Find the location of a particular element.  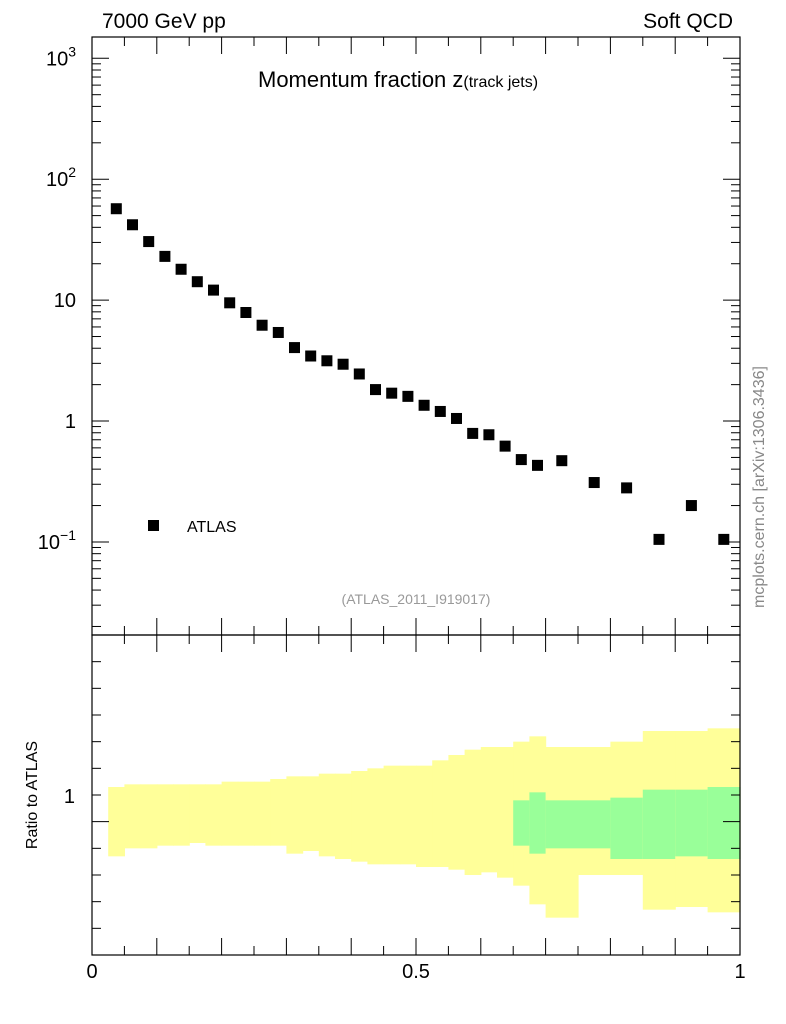

x-tick-labels: 0 0.5 1 is located at coordinates (415, 972).